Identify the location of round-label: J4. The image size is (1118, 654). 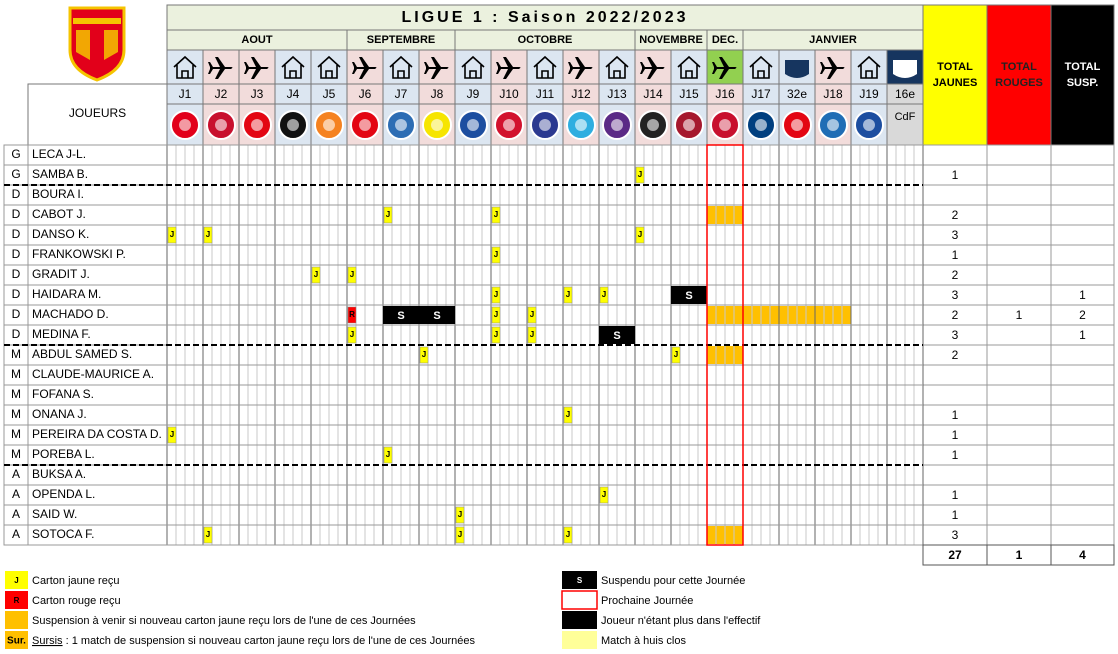
(293, 94).